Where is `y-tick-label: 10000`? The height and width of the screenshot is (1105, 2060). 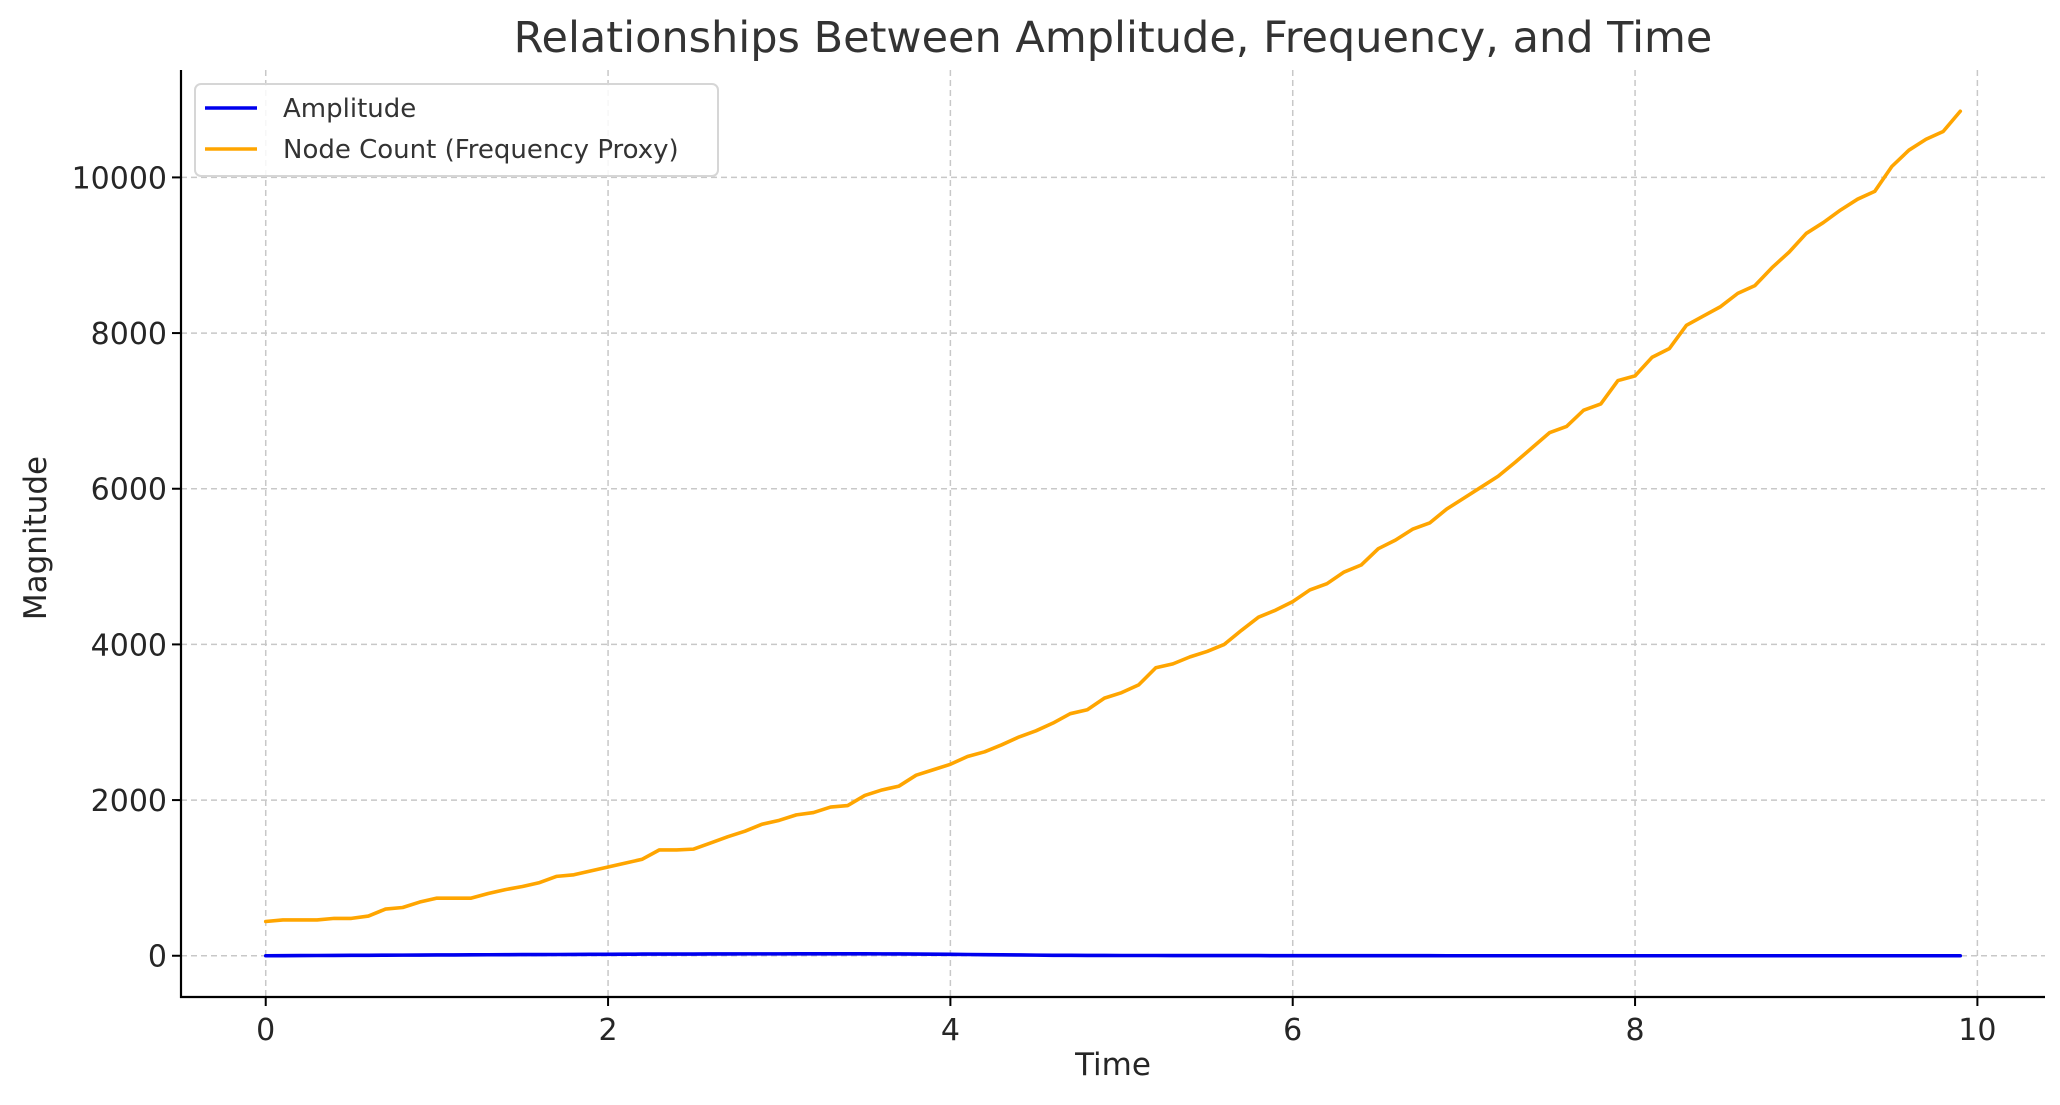
y-tick-label: 10000 is located at coordinates (119, 178).